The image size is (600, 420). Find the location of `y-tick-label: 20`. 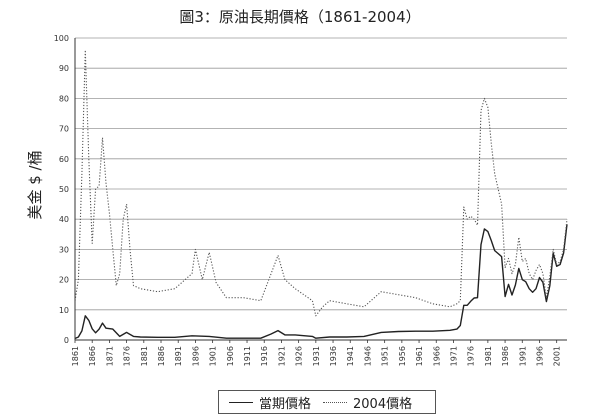

y-tick-label: 20 is located at coordinates (64, 280).